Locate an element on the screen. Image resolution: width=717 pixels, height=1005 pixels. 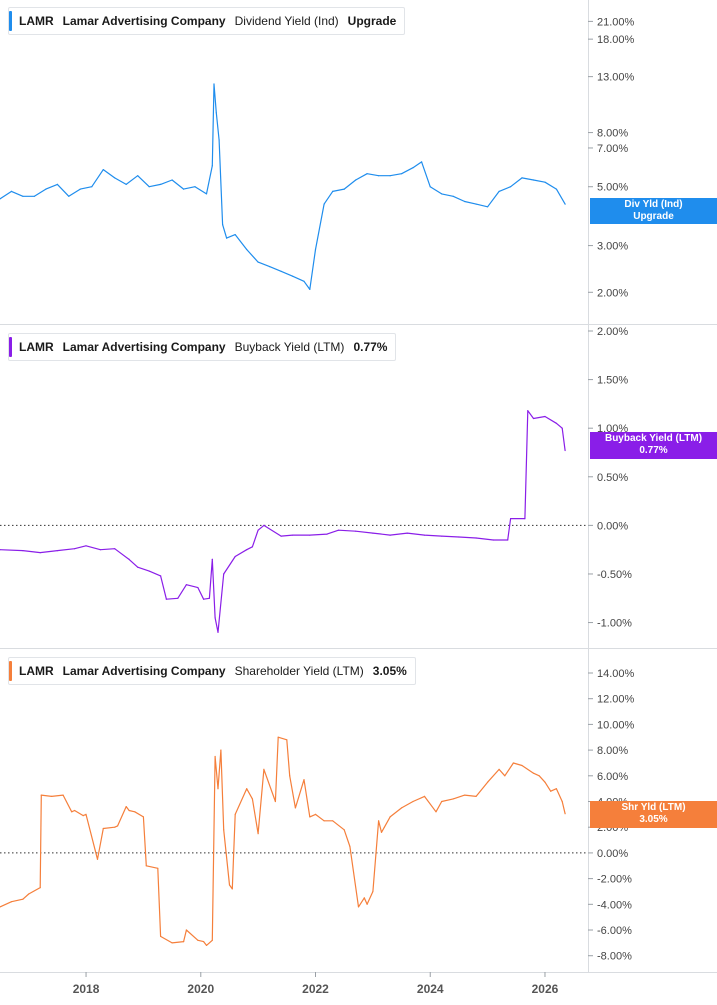
y-tick-label: 5.00% is located at coordinates (612, 188).